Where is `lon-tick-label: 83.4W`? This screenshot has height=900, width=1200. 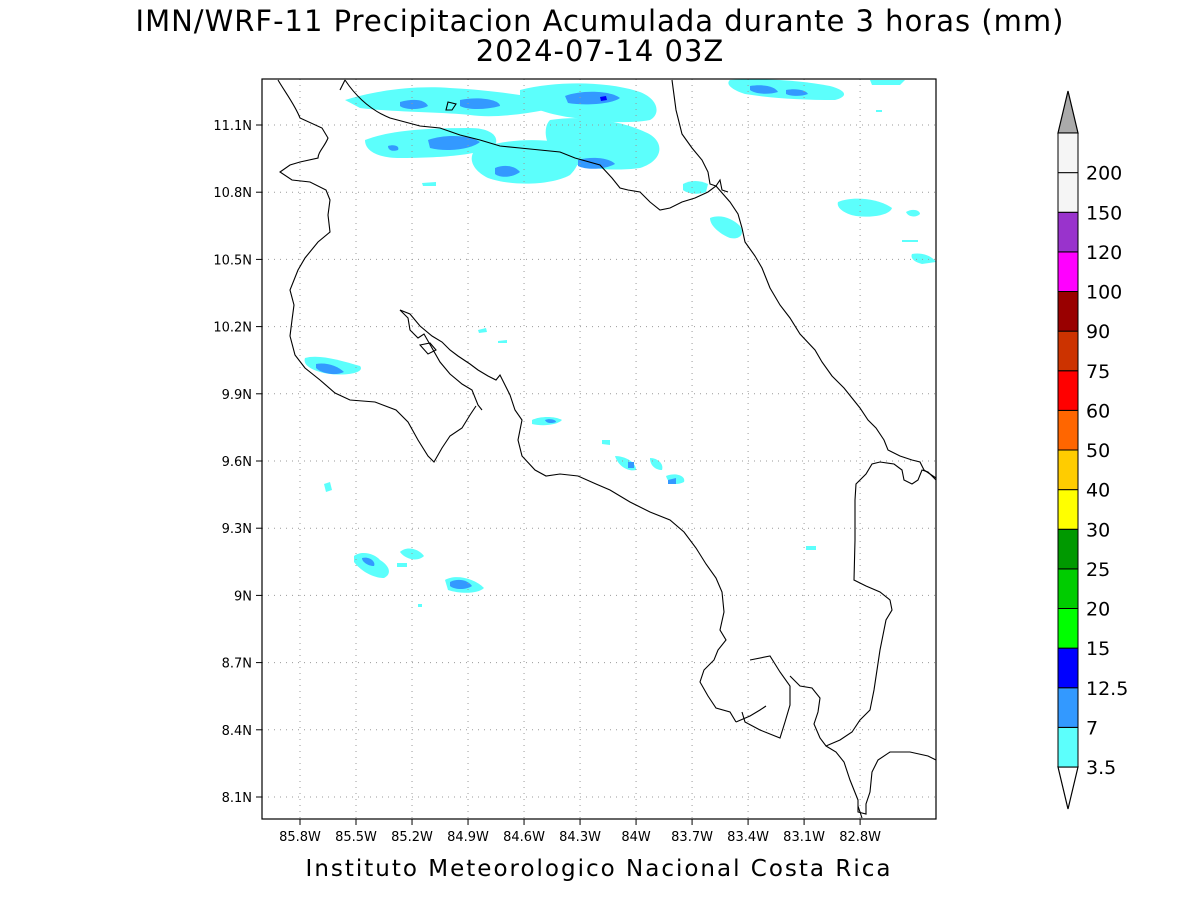
lon-tick-label: 83.4W is located at coordinates (748, 837).